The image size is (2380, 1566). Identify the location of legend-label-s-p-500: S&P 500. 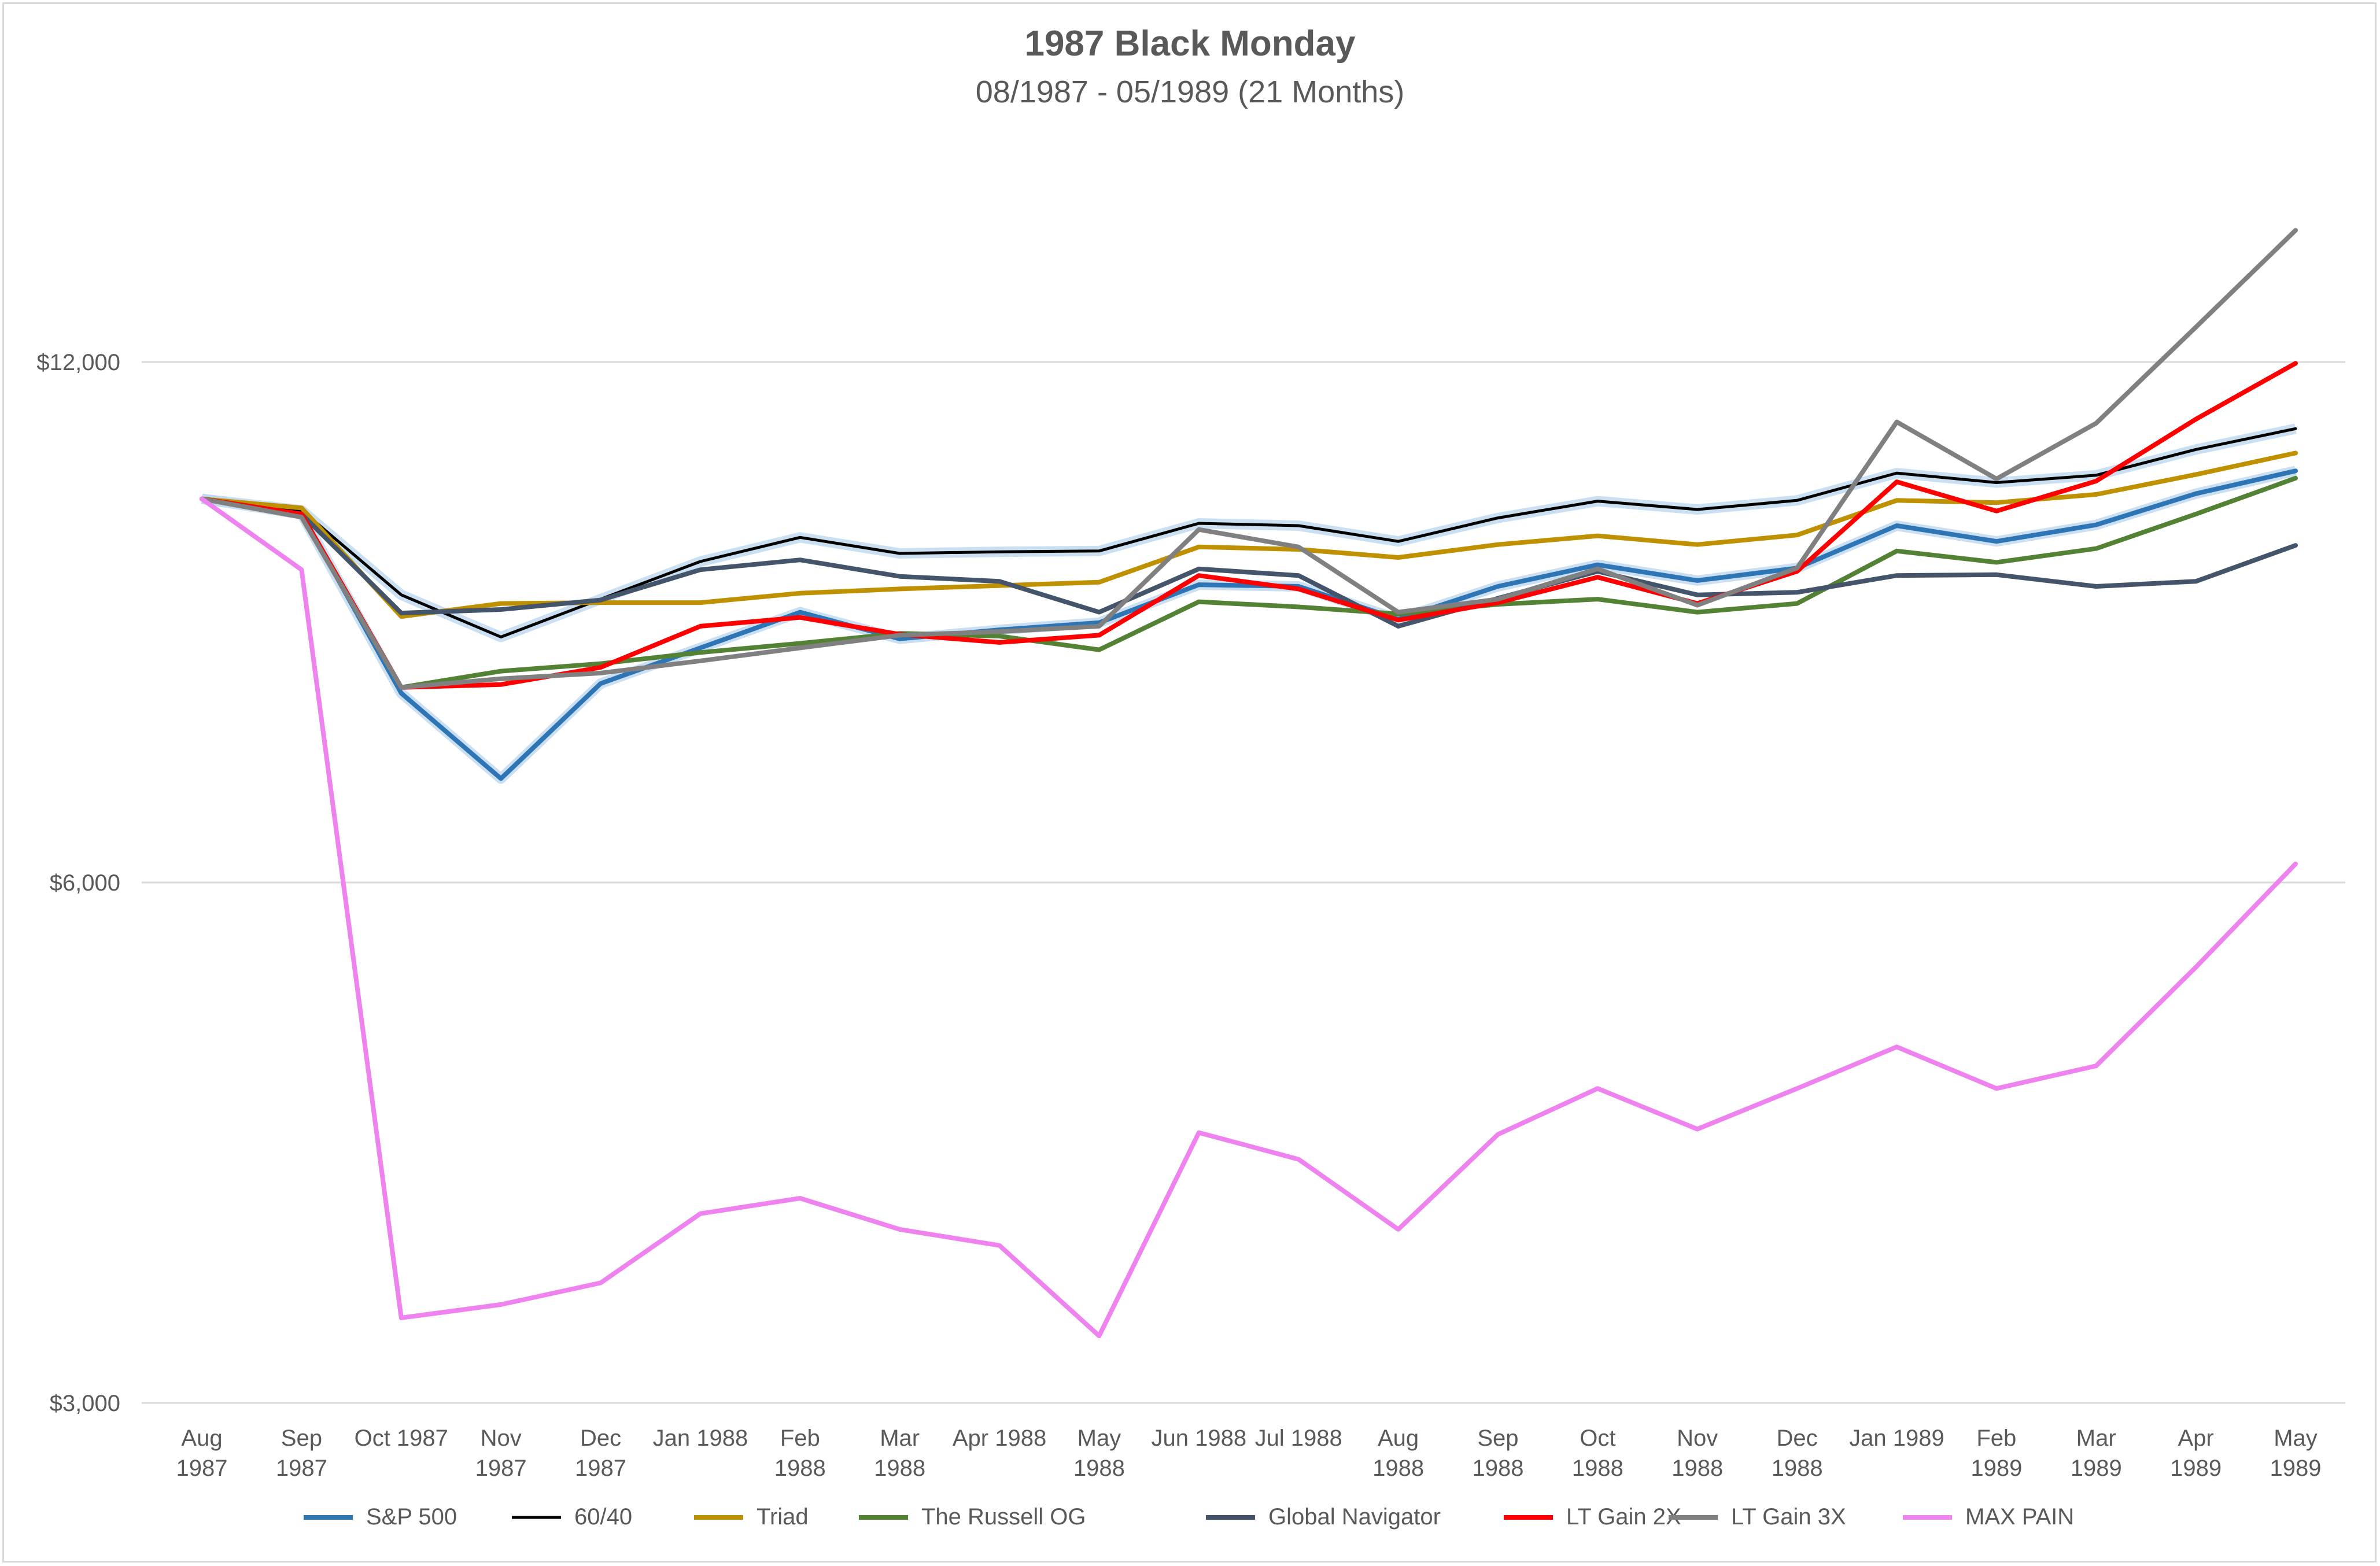
(412, 1517).